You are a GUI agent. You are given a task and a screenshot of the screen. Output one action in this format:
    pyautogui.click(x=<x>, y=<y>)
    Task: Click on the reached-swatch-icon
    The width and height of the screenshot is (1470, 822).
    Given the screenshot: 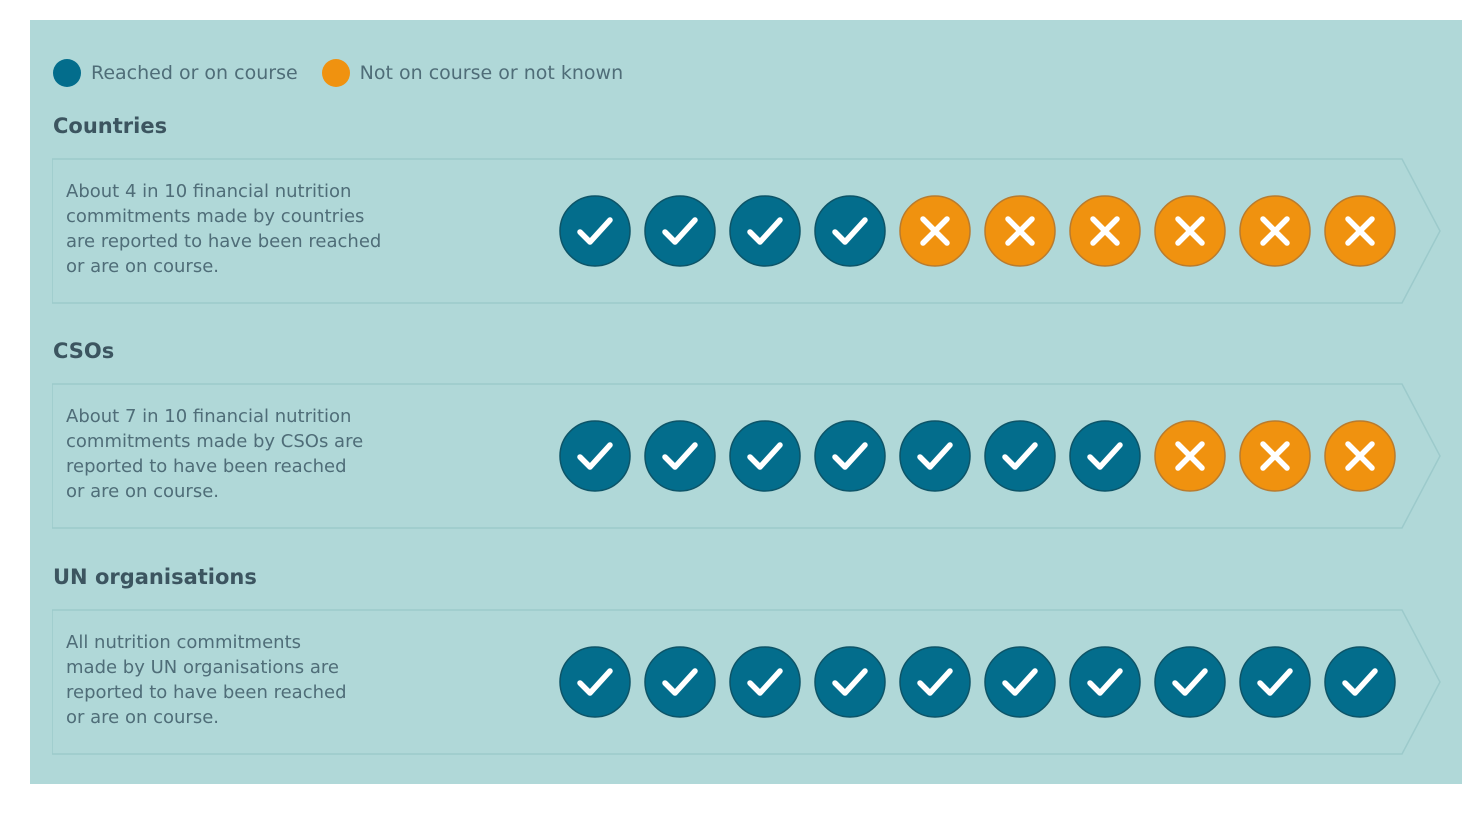 What is the action you would take?
    pyautogui.click(x=67, y=73)
    